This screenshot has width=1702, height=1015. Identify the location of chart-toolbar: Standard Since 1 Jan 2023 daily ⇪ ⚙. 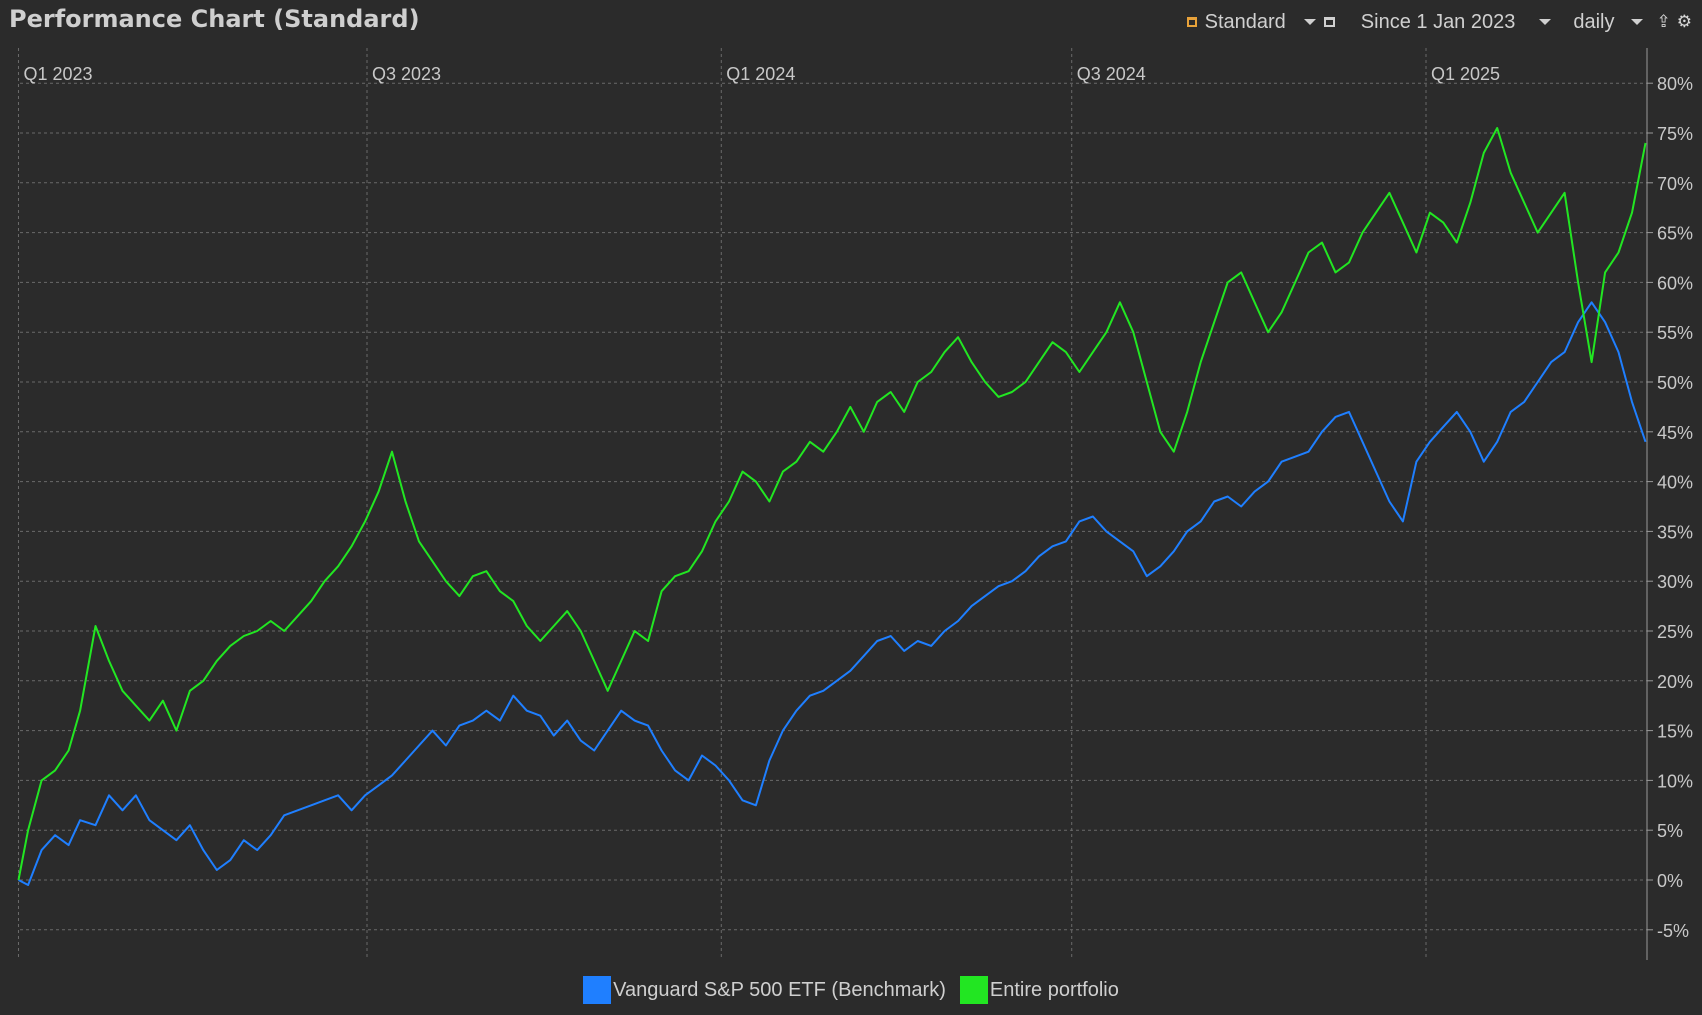
(1439, 22).